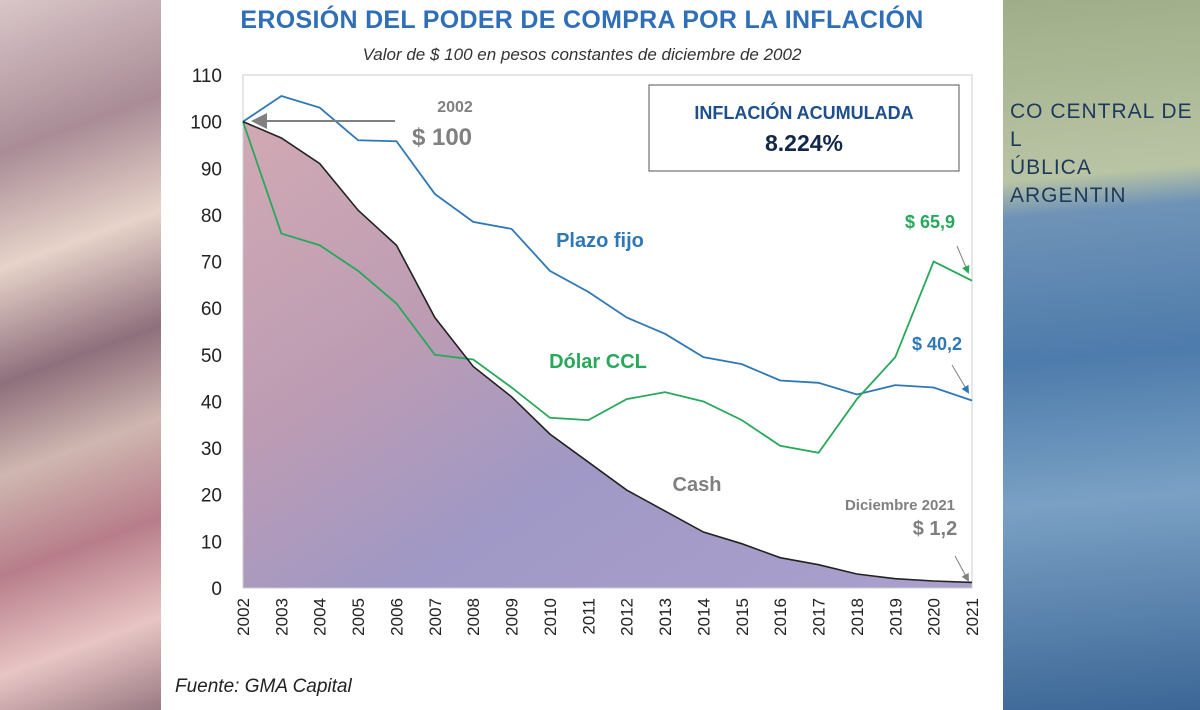  Describe the element at coordinates (937, 344) in the screenshot. I see `annotation-40-2: $ 40,2` at that location.